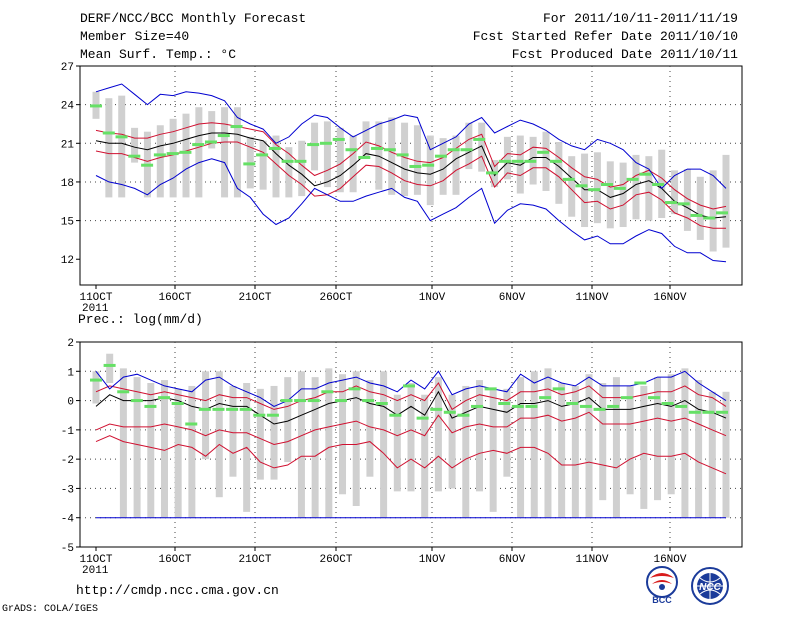 This screenshot has width=800, height=618. I want to click on variable-label: Mean Surf. Temp.: °C, so click(158, 54).